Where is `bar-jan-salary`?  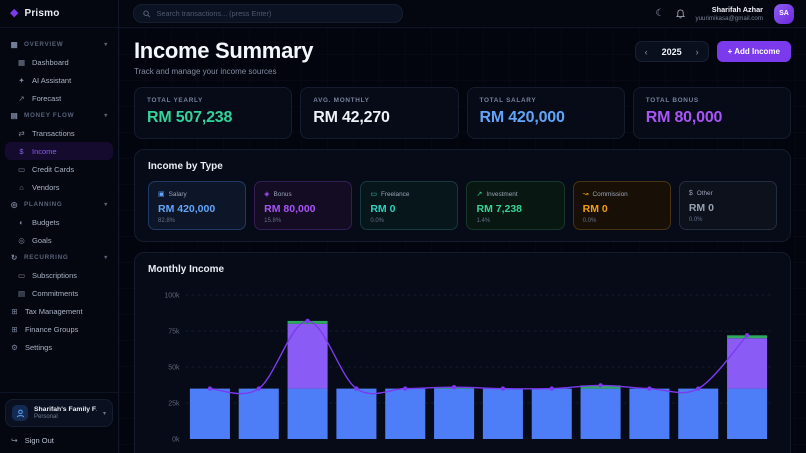
bar-jan-salary is located at coordinates (209, 413).